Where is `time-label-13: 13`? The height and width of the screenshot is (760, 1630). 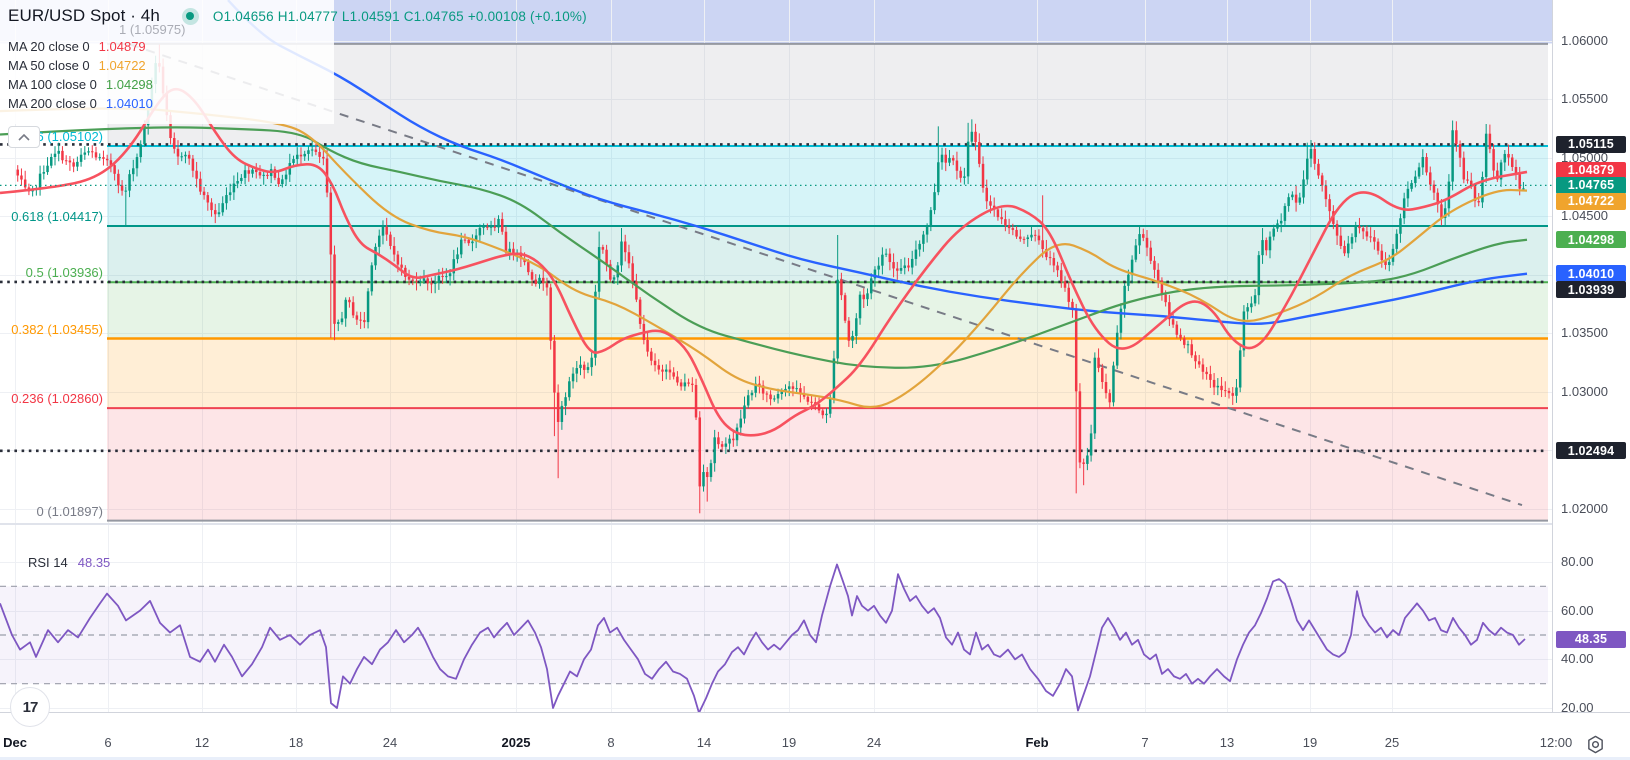 time-label-13: 13 is located at coordinates (1227, 742).